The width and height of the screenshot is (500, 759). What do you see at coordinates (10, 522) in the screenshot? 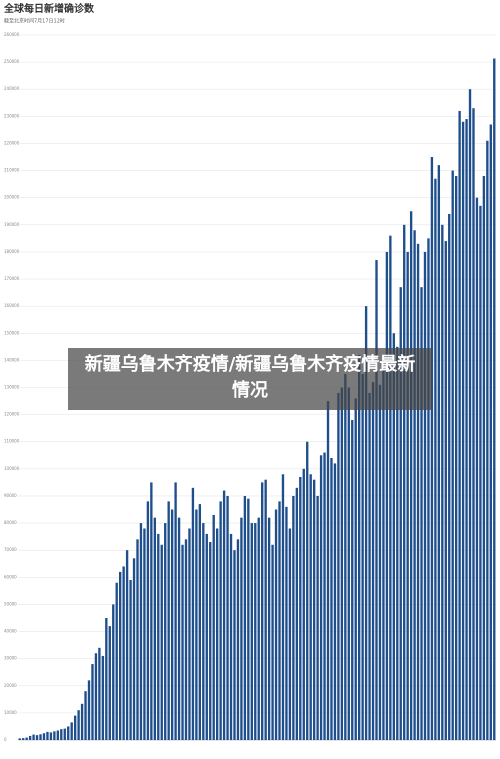
I see `y-tick-label: 80000` at bounding box center [10, 522].